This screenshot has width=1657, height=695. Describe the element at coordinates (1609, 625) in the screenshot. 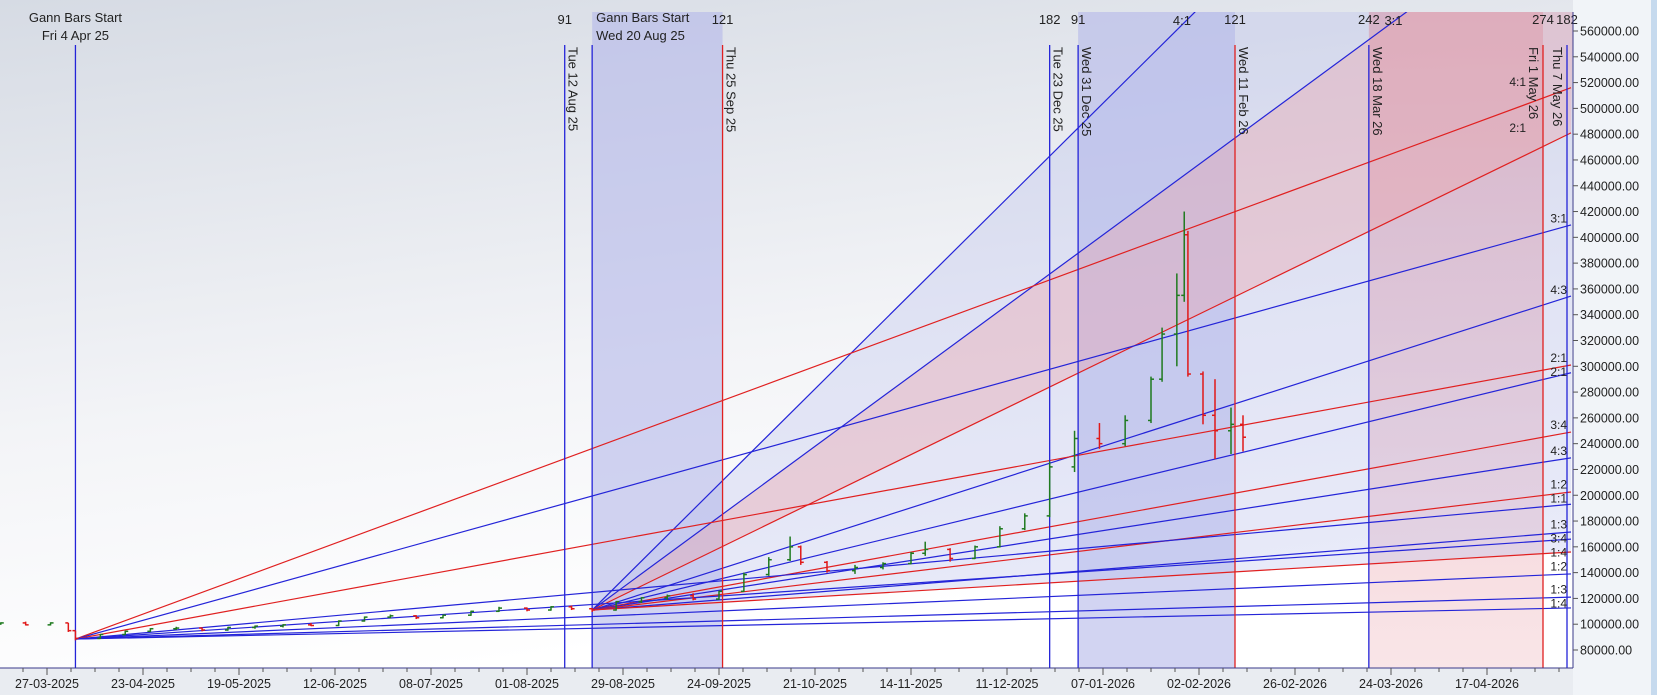

I see `price-tick-label: 100000.00` at that location.